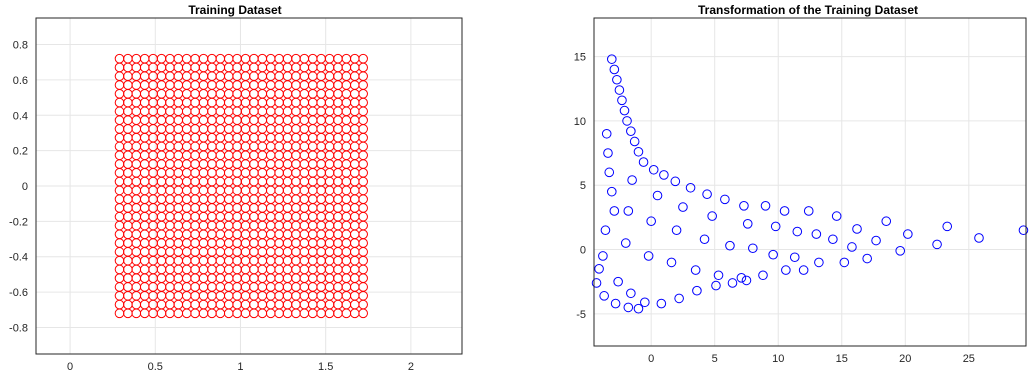 This screenshot has height=380, width=1029. What do you see at coordinates (842, 359) in the screenshot?
I see `x-tick-label: 15` at bounding box center [842, 359].